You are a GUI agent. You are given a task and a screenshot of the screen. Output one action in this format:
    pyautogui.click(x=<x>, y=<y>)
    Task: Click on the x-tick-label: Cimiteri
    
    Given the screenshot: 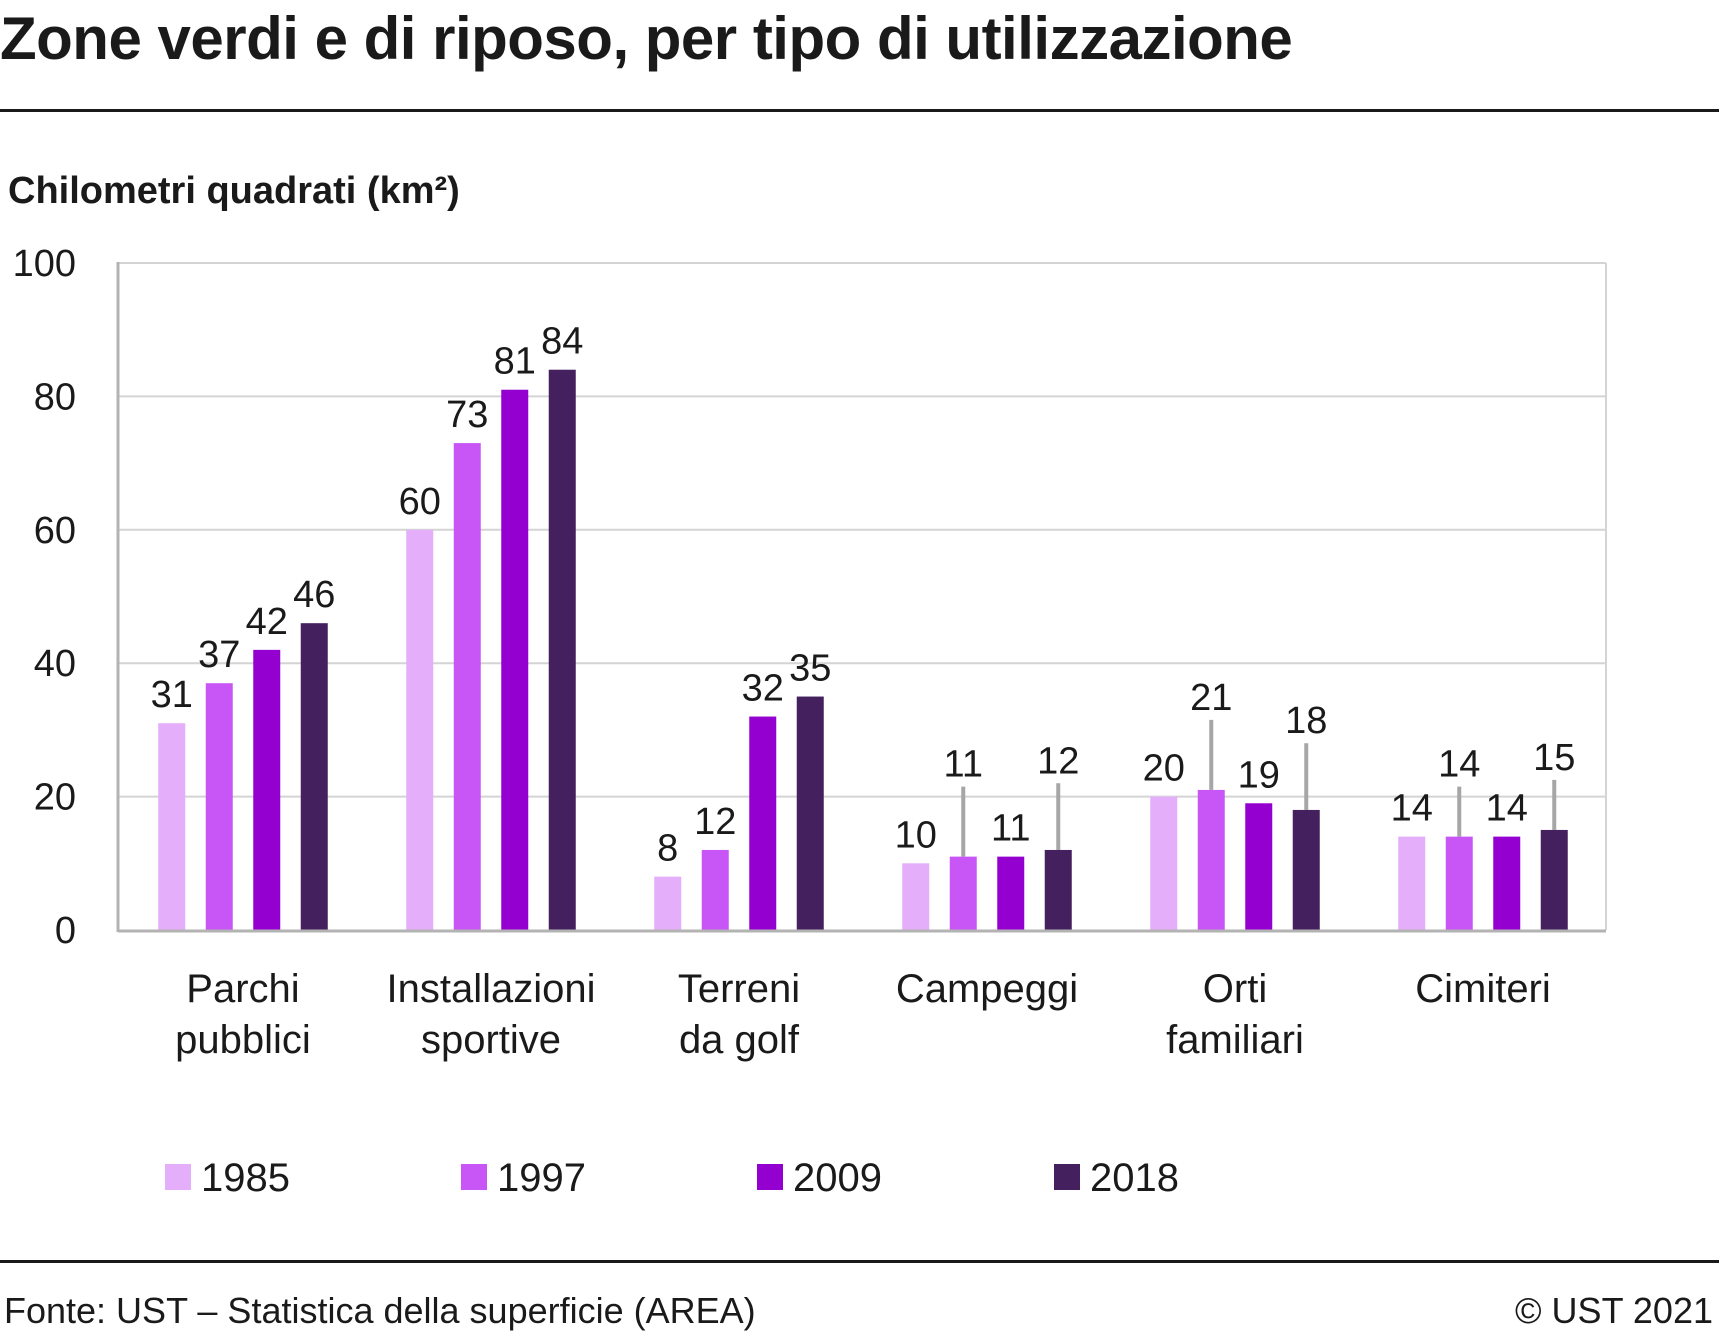 What is the action you would take?
    pyautogui.click(x=1483, y=989)
    